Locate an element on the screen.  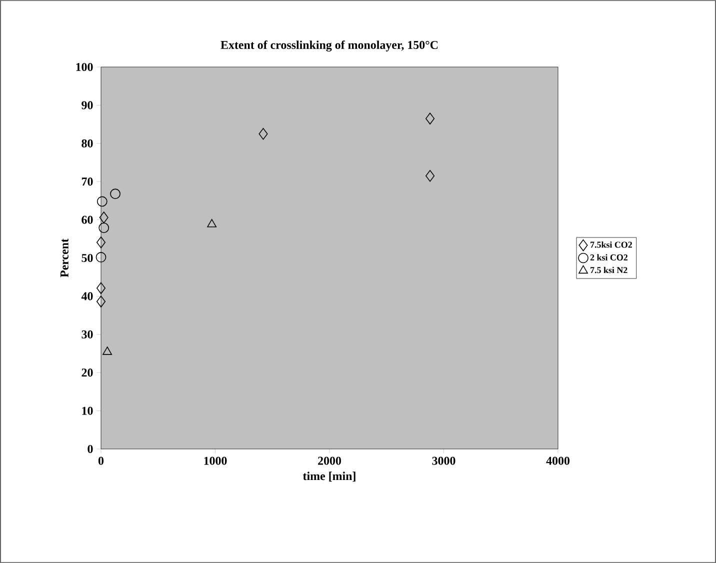
y-axis-title: Percent is located at coordinates (64, 258).